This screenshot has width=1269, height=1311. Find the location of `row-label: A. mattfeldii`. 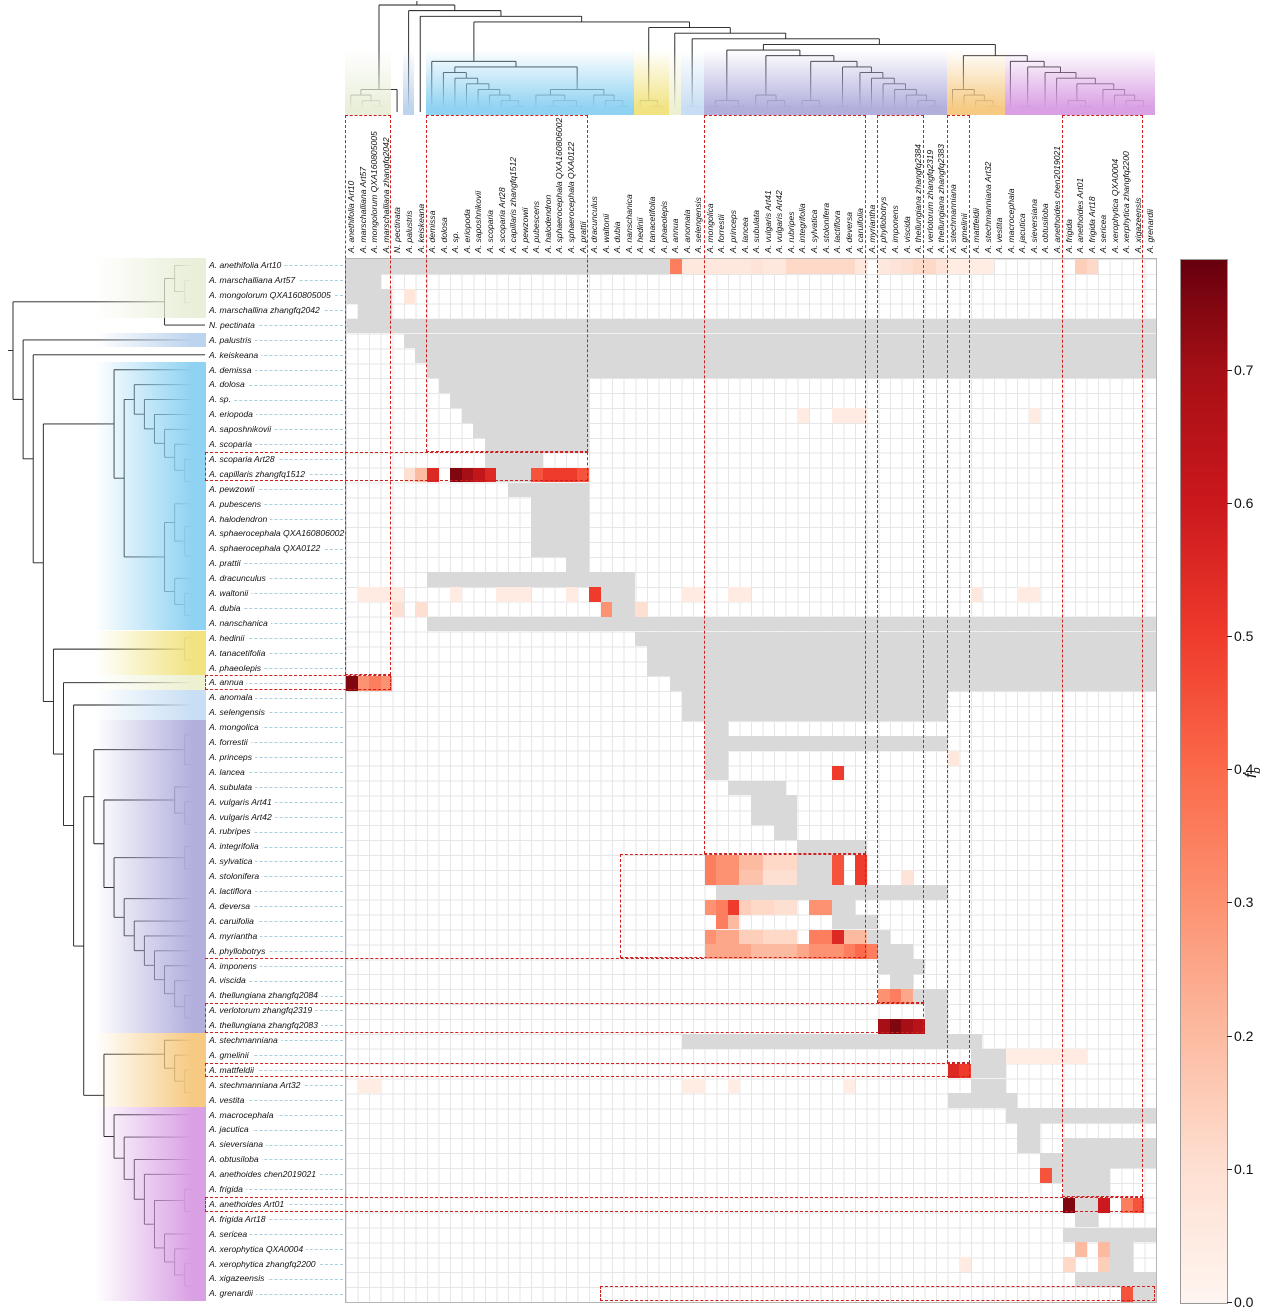

row-label: A. mattfeldii is located at coordinates (233, 1069).